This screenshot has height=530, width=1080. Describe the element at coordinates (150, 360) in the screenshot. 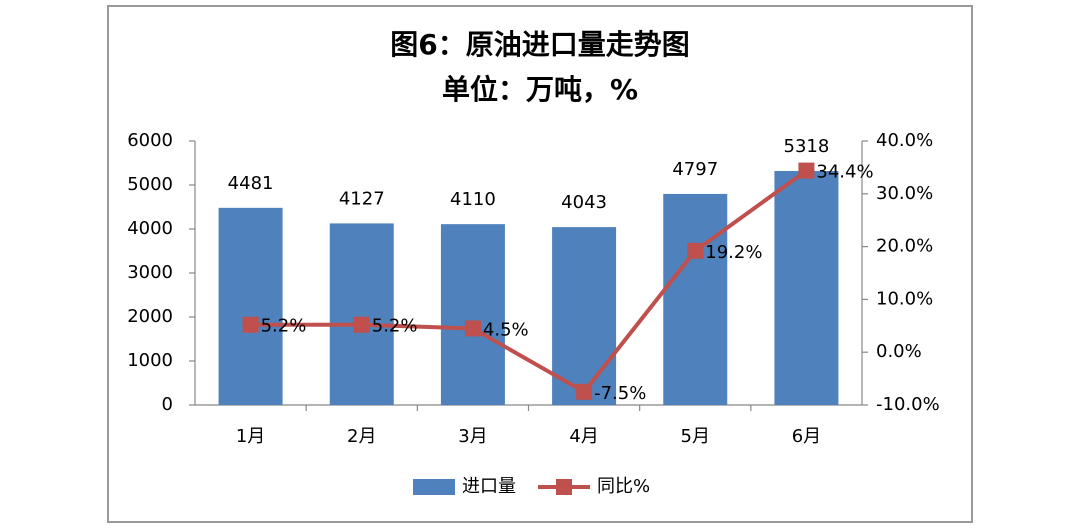

I see `y-tick-label: 1000` at that location.